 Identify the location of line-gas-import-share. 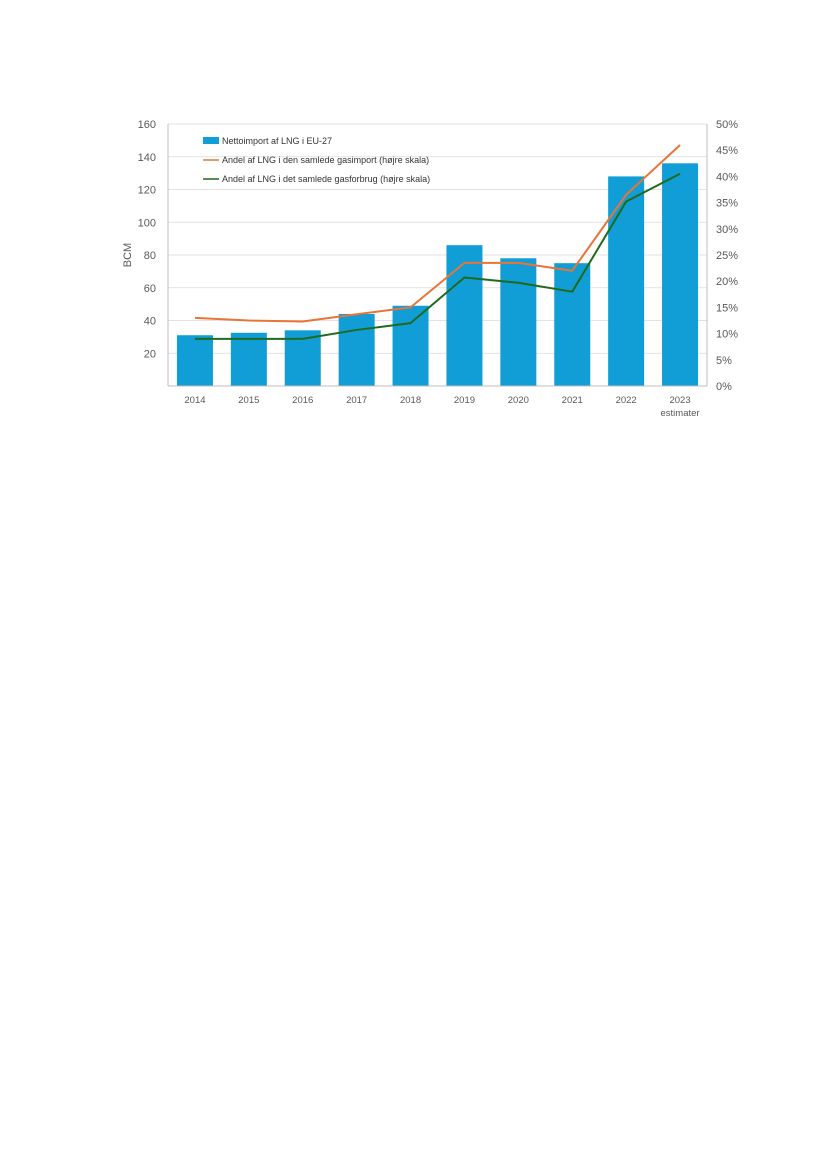
(437, 233).